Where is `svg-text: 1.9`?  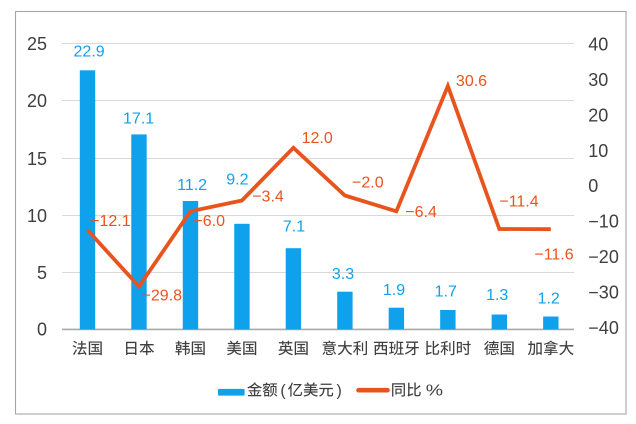
svg-text: 1.9 is located at coordinates (394, 290).